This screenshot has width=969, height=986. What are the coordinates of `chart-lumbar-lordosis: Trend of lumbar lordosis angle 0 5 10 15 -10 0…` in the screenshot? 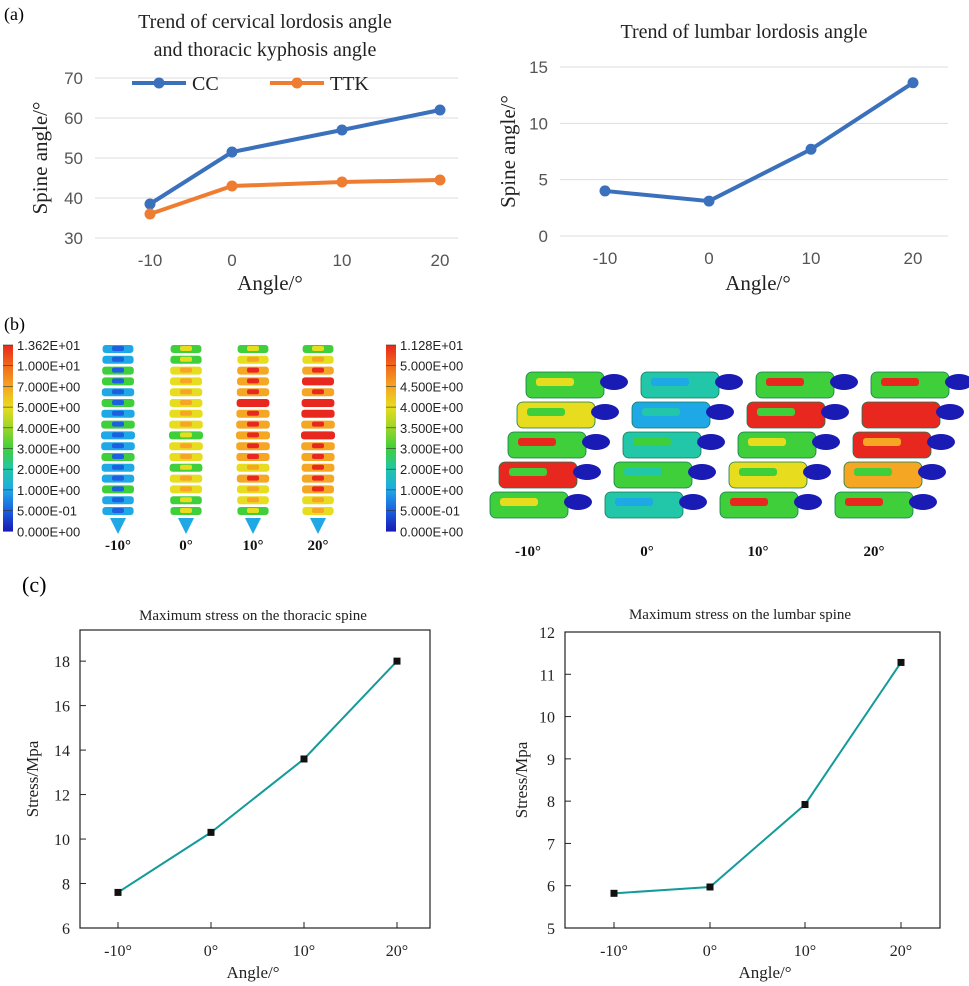 It's located at (722, 158).